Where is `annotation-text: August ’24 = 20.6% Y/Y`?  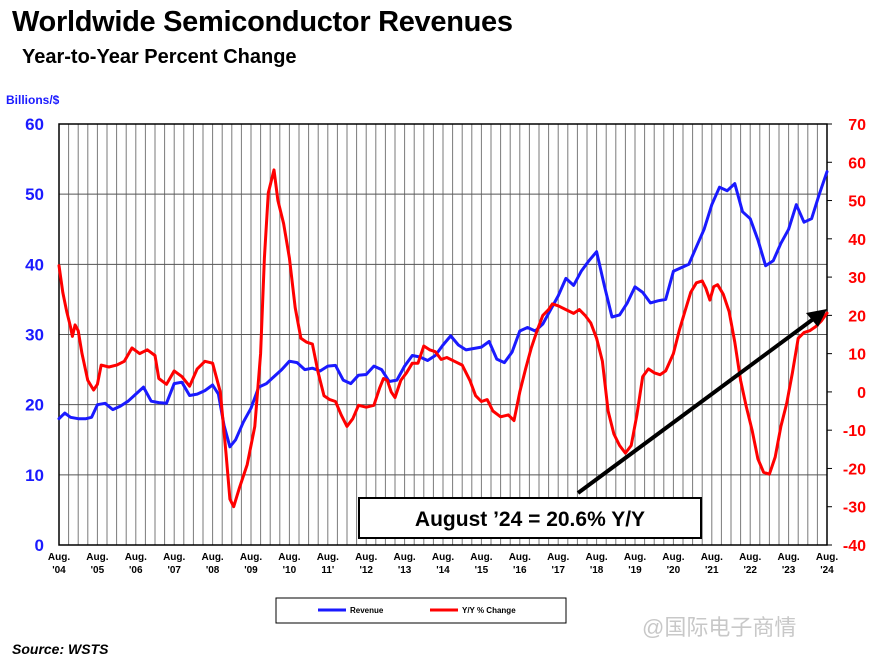
annotation-text: August ’24 = 20.6% Y/Y is located at coordinates (530, 519).